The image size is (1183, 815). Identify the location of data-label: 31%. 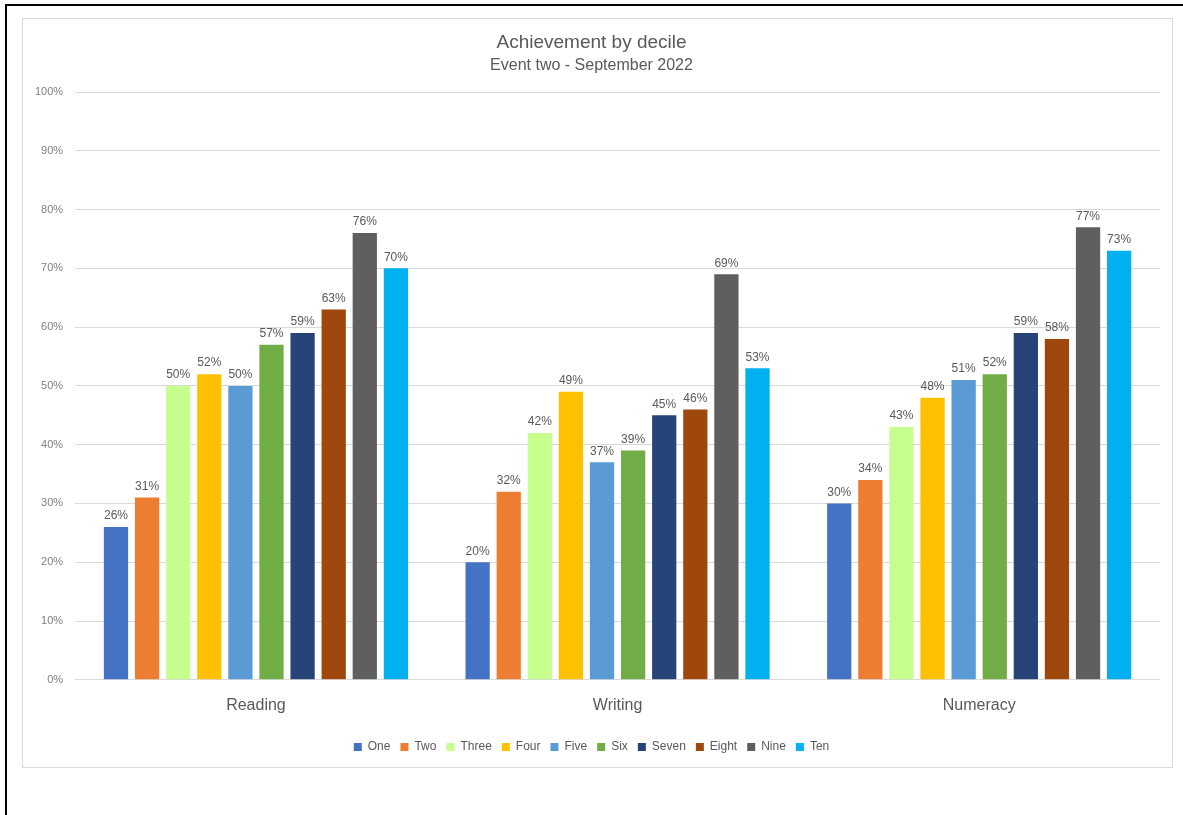
(147, 485).